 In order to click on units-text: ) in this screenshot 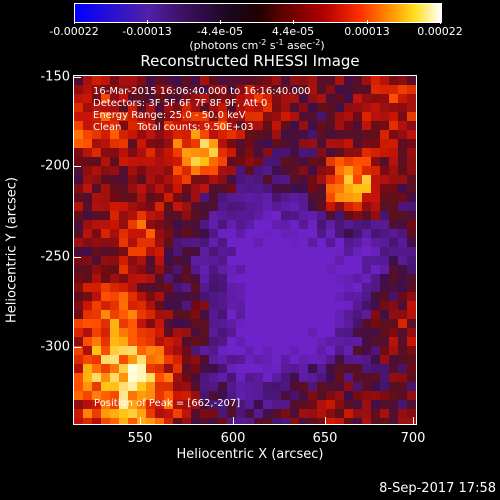, I will do `click(322, 45)`.